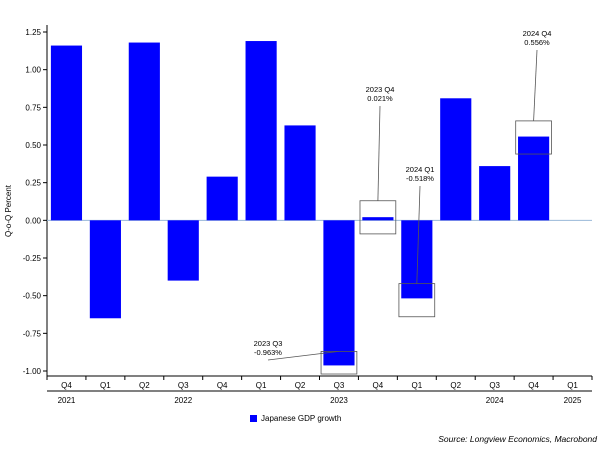 This screenshot has height=454, width=605. I want to click on annotation-line2: -0.963%, so click(268, 352).